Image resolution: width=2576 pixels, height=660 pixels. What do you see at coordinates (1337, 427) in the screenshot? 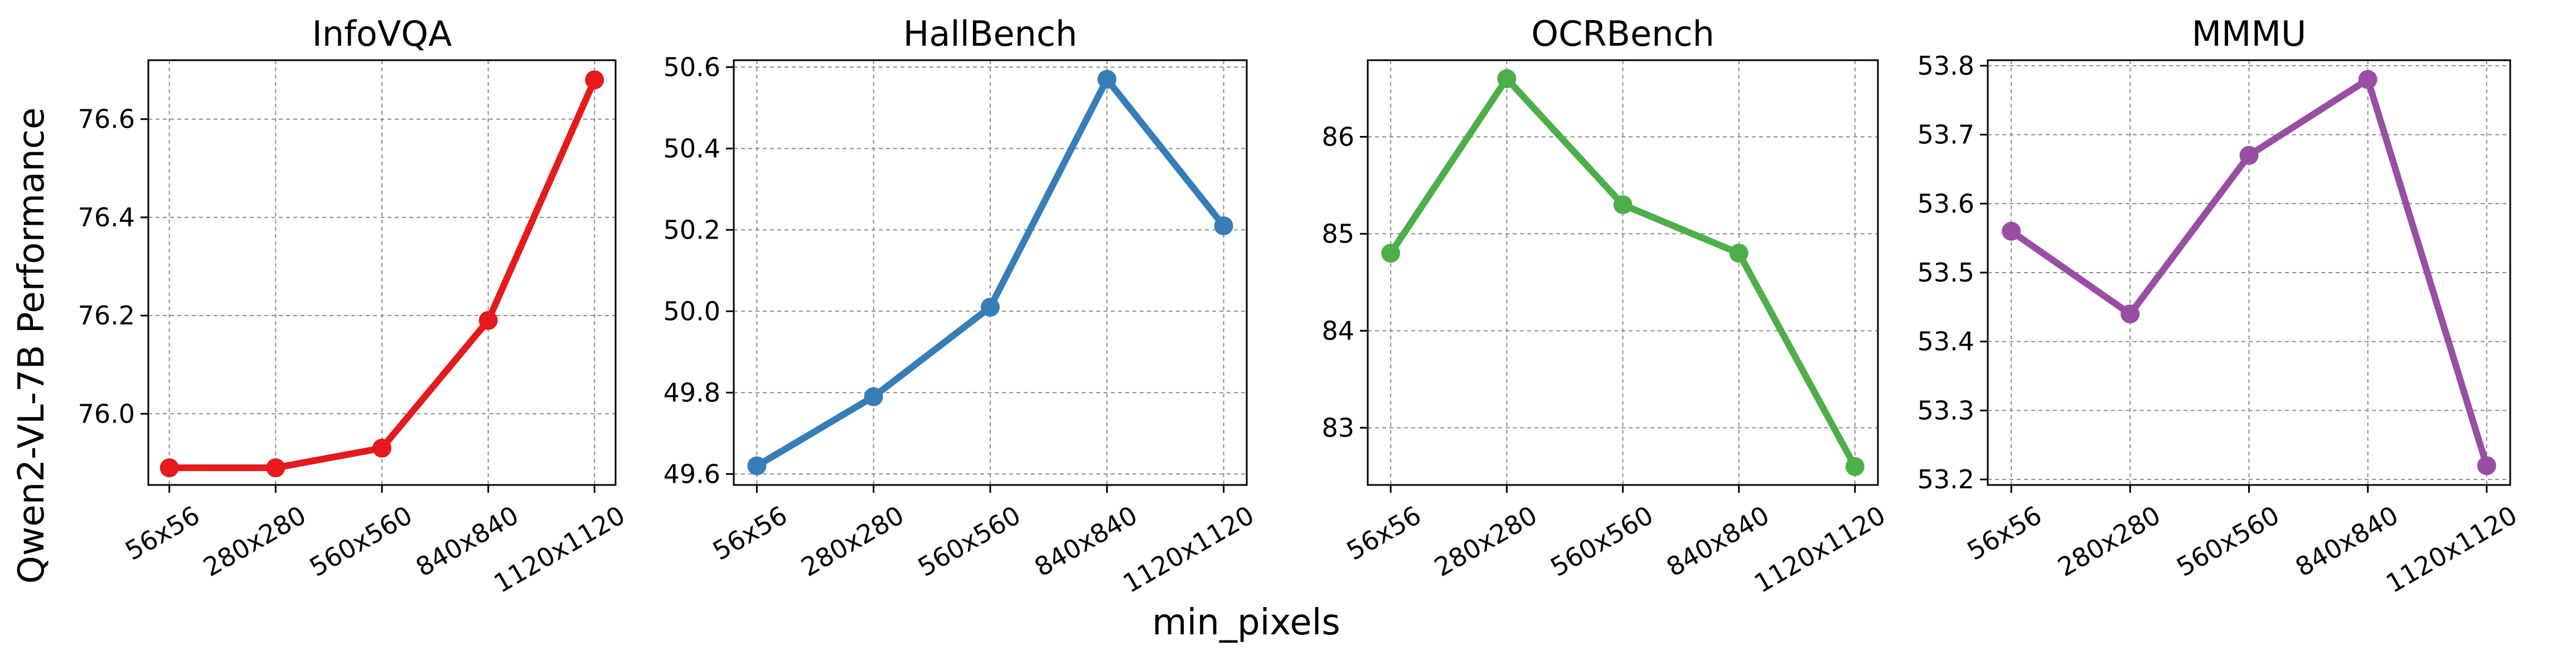
I see `y-tick-label: 83` at bounding box center [1337, 427].